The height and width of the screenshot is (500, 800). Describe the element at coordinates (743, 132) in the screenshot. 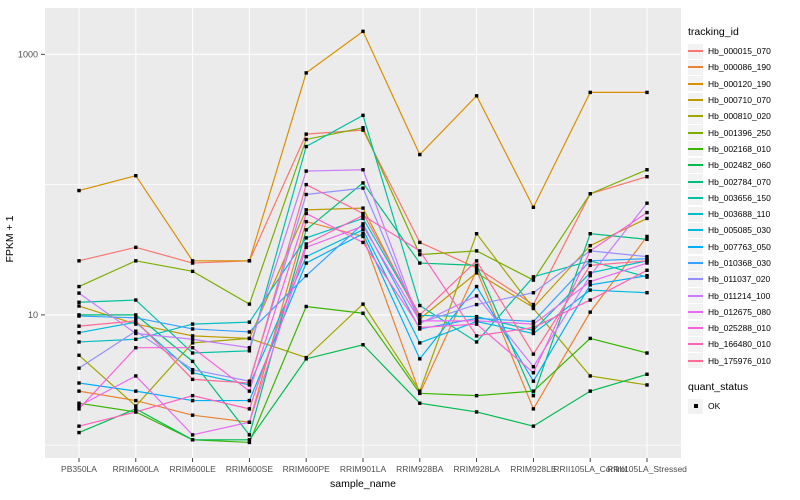

I see `legend-item-Hb_001396_250: Hb_001396_250` at that location.